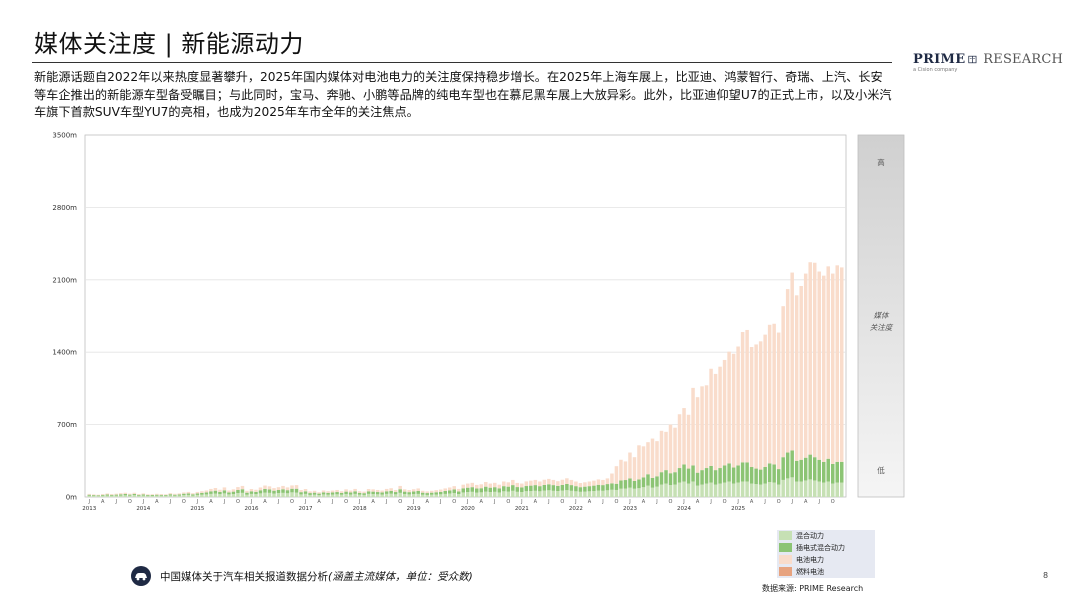 The image size is (1078, 597). Describe the element at coordinates (141, 576) in the screenshot. I see `car-icon` at that location.